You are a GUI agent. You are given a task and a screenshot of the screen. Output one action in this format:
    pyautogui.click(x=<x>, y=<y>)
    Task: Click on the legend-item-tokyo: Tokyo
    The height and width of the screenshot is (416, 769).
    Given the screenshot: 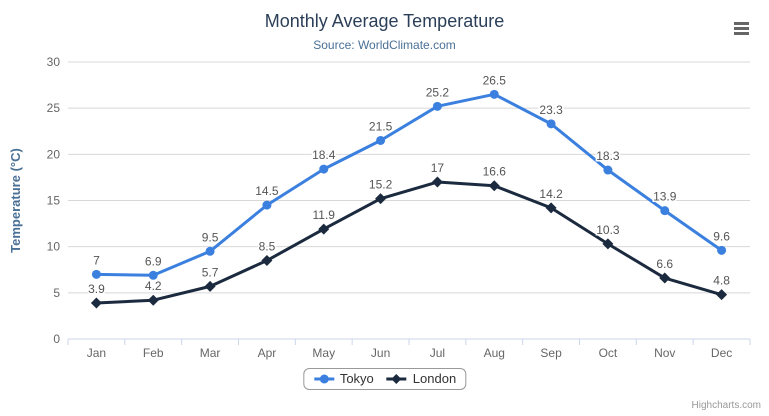 What is the action you would take?
    pyautogui.click(x=343, y=378)
    